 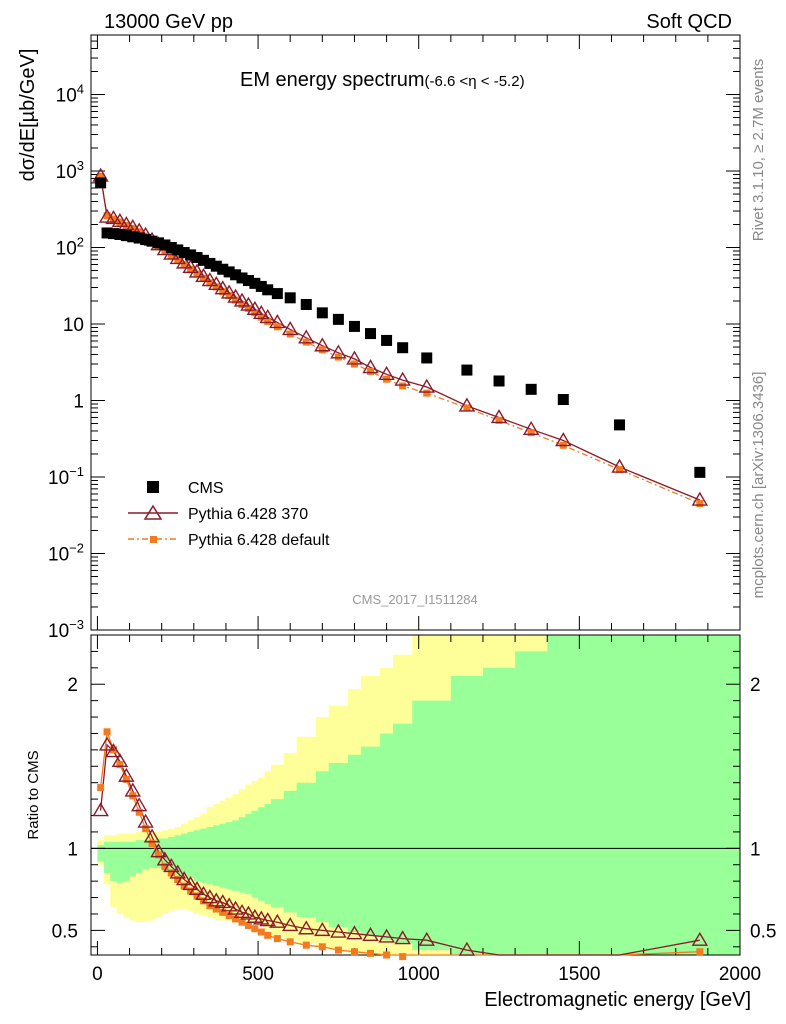 I want to click on rivet-version-label: Rivet 3.1.10, ≥ 2.7M events, so click(x=758, y=150).